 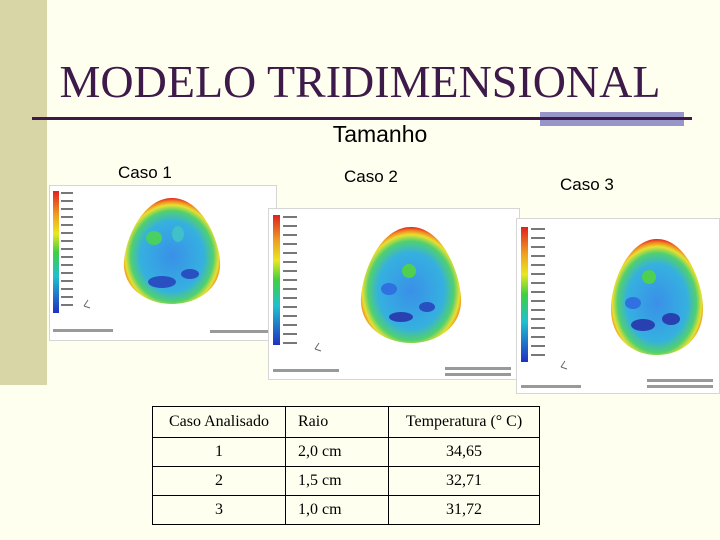 What do you see at coordinates (23, 192) in the screenshot?
I see `left-decorative-bar` at bounding box center [23, 192].